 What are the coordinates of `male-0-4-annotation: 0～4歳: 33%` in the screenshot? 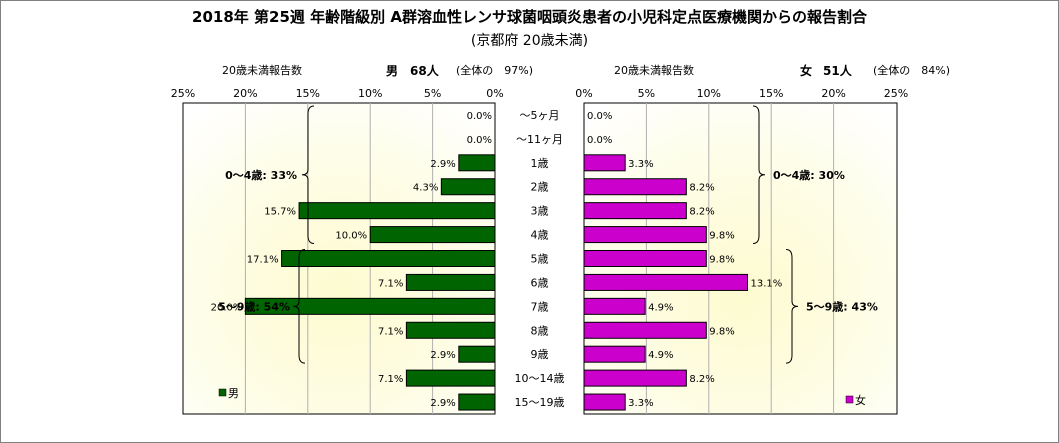 It's located at (261, 175).